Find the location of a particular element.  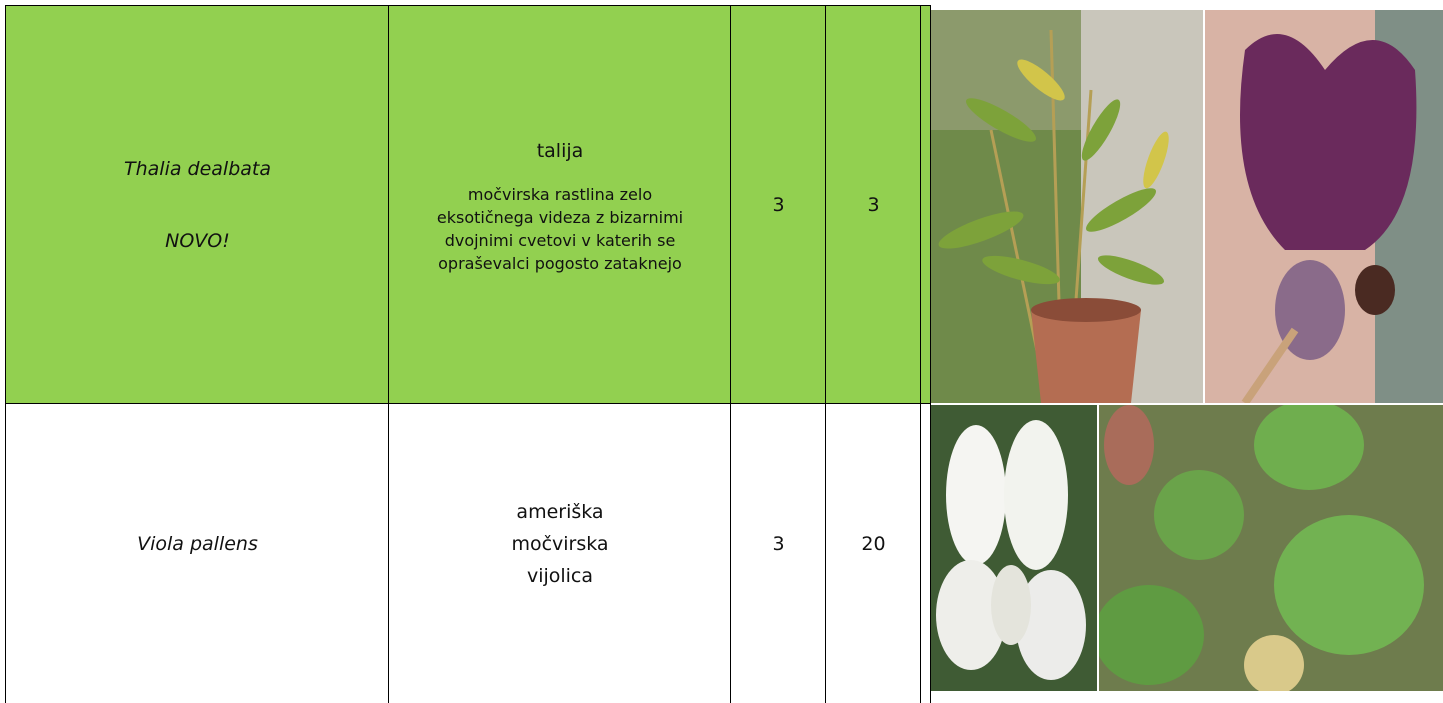

photo-violet is located at coordinates (1014, 548).